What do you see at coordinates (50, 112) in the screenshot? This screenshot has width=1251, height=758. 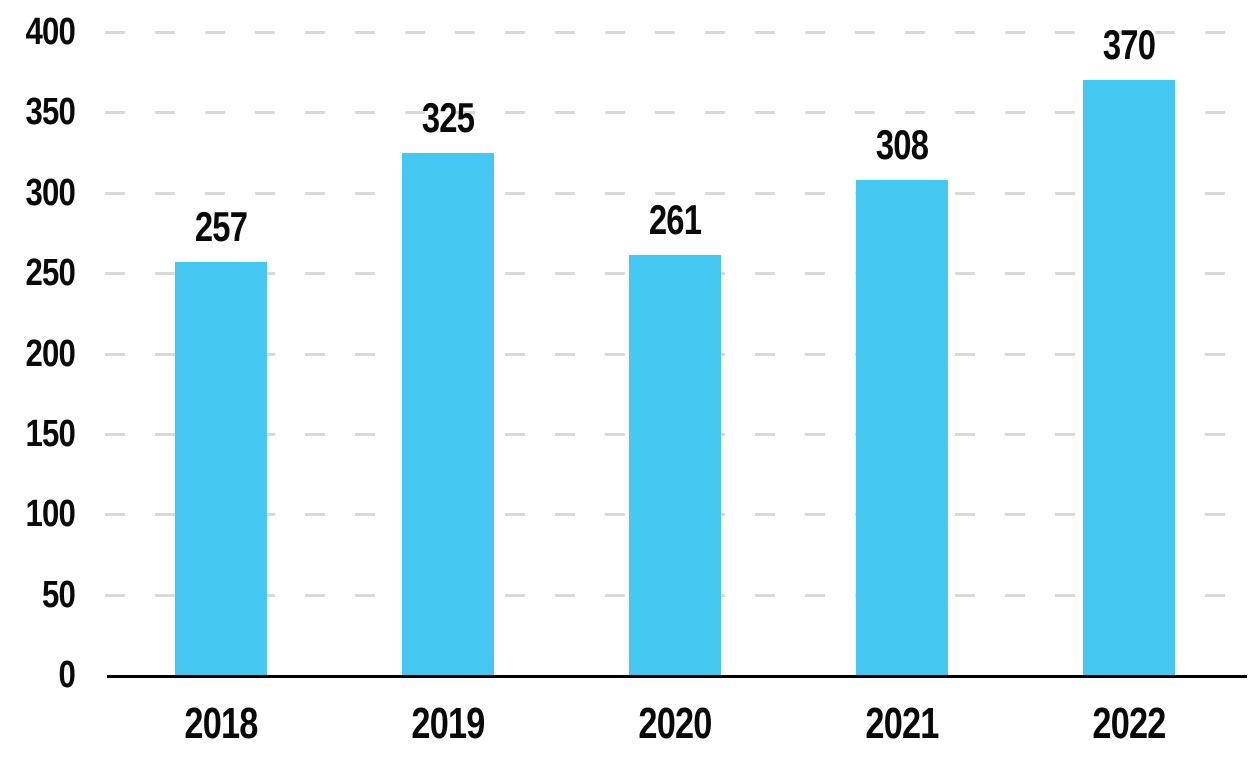 I see `y-axis-tick-label: 350` at bounding box center [50, 112].